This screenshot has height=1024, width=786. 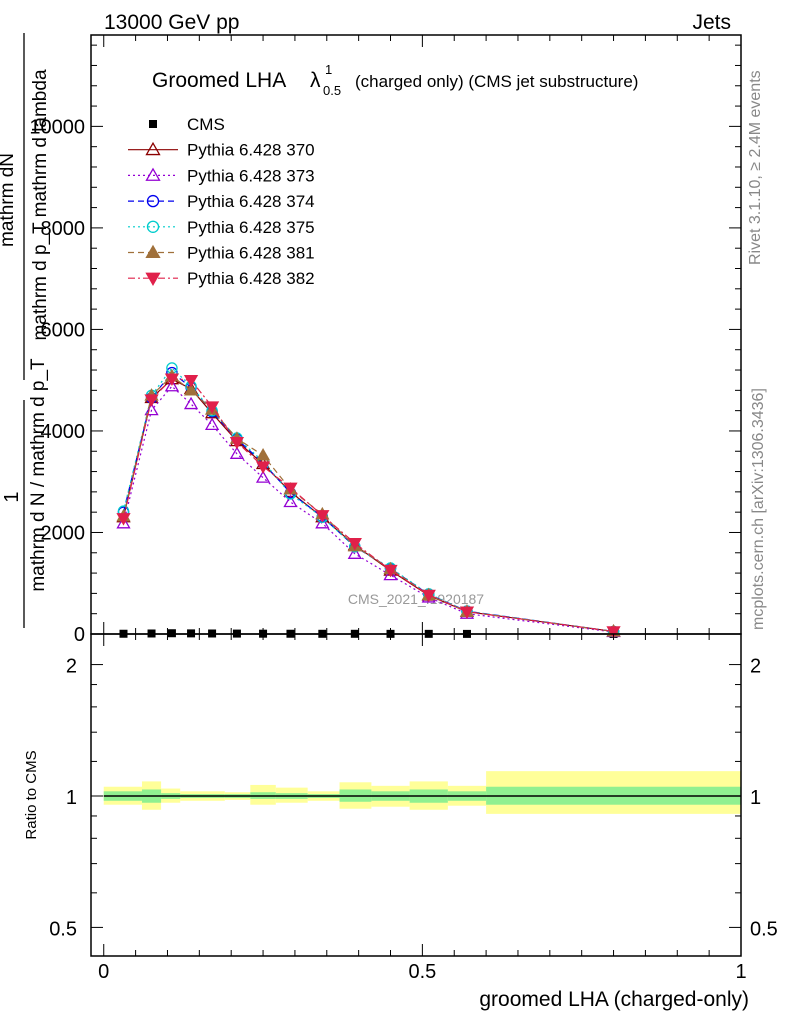 What do you see at coordinates (71, 798) in the screenshot?
I see `ratio-y-tick-label: 1` at bounding box center [71, 798].